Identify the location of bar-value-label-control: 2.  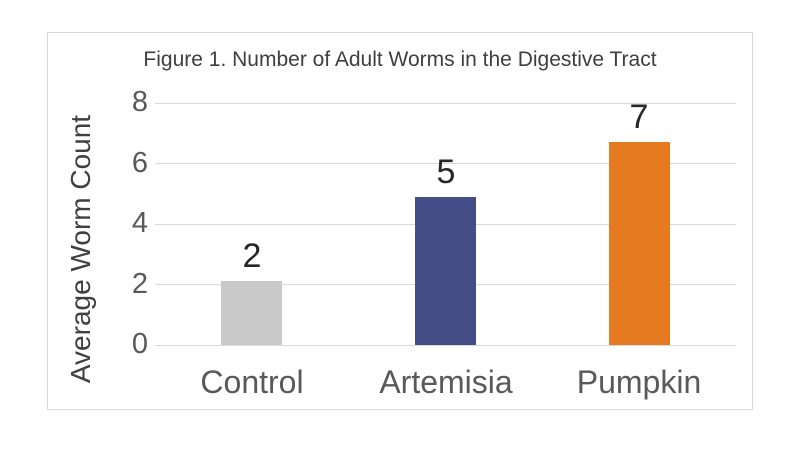
(252, 256).